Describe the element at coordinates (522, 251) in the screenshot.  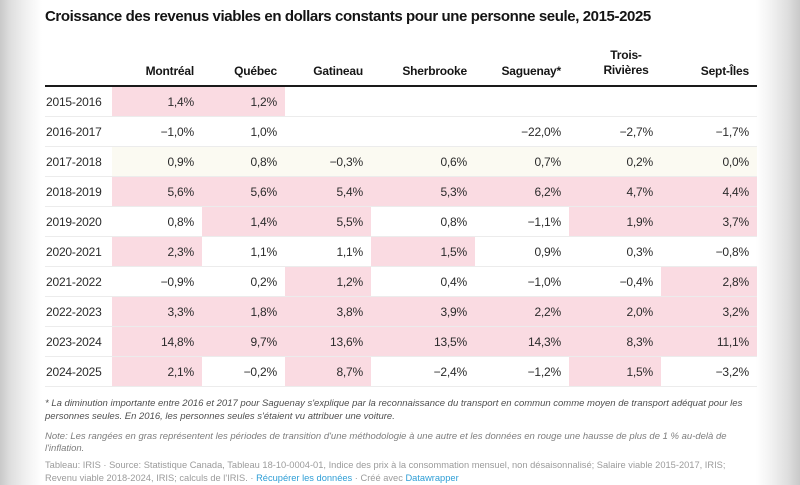
I see `value-cell-saguenay: 0,9%` at that location.